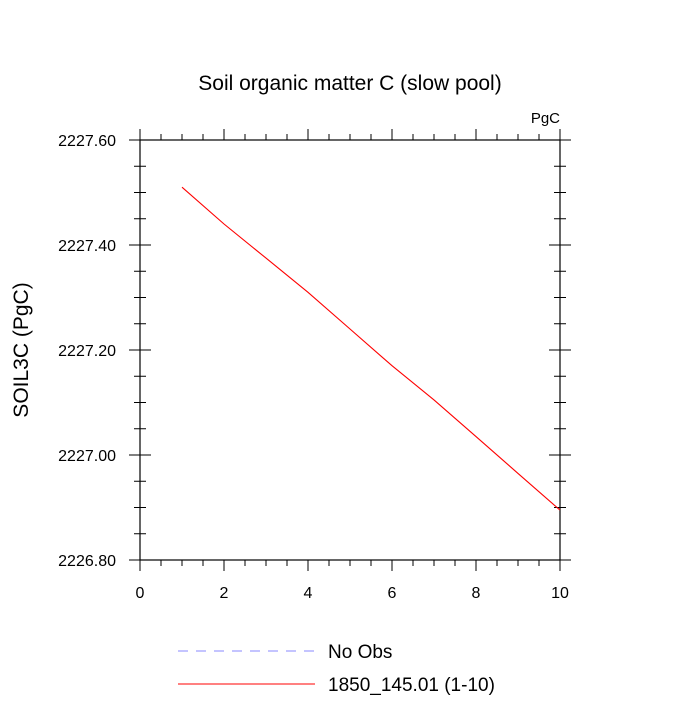 The image size is (700, 705). I want to click on x-tick-label: 2, so click(224, 593).